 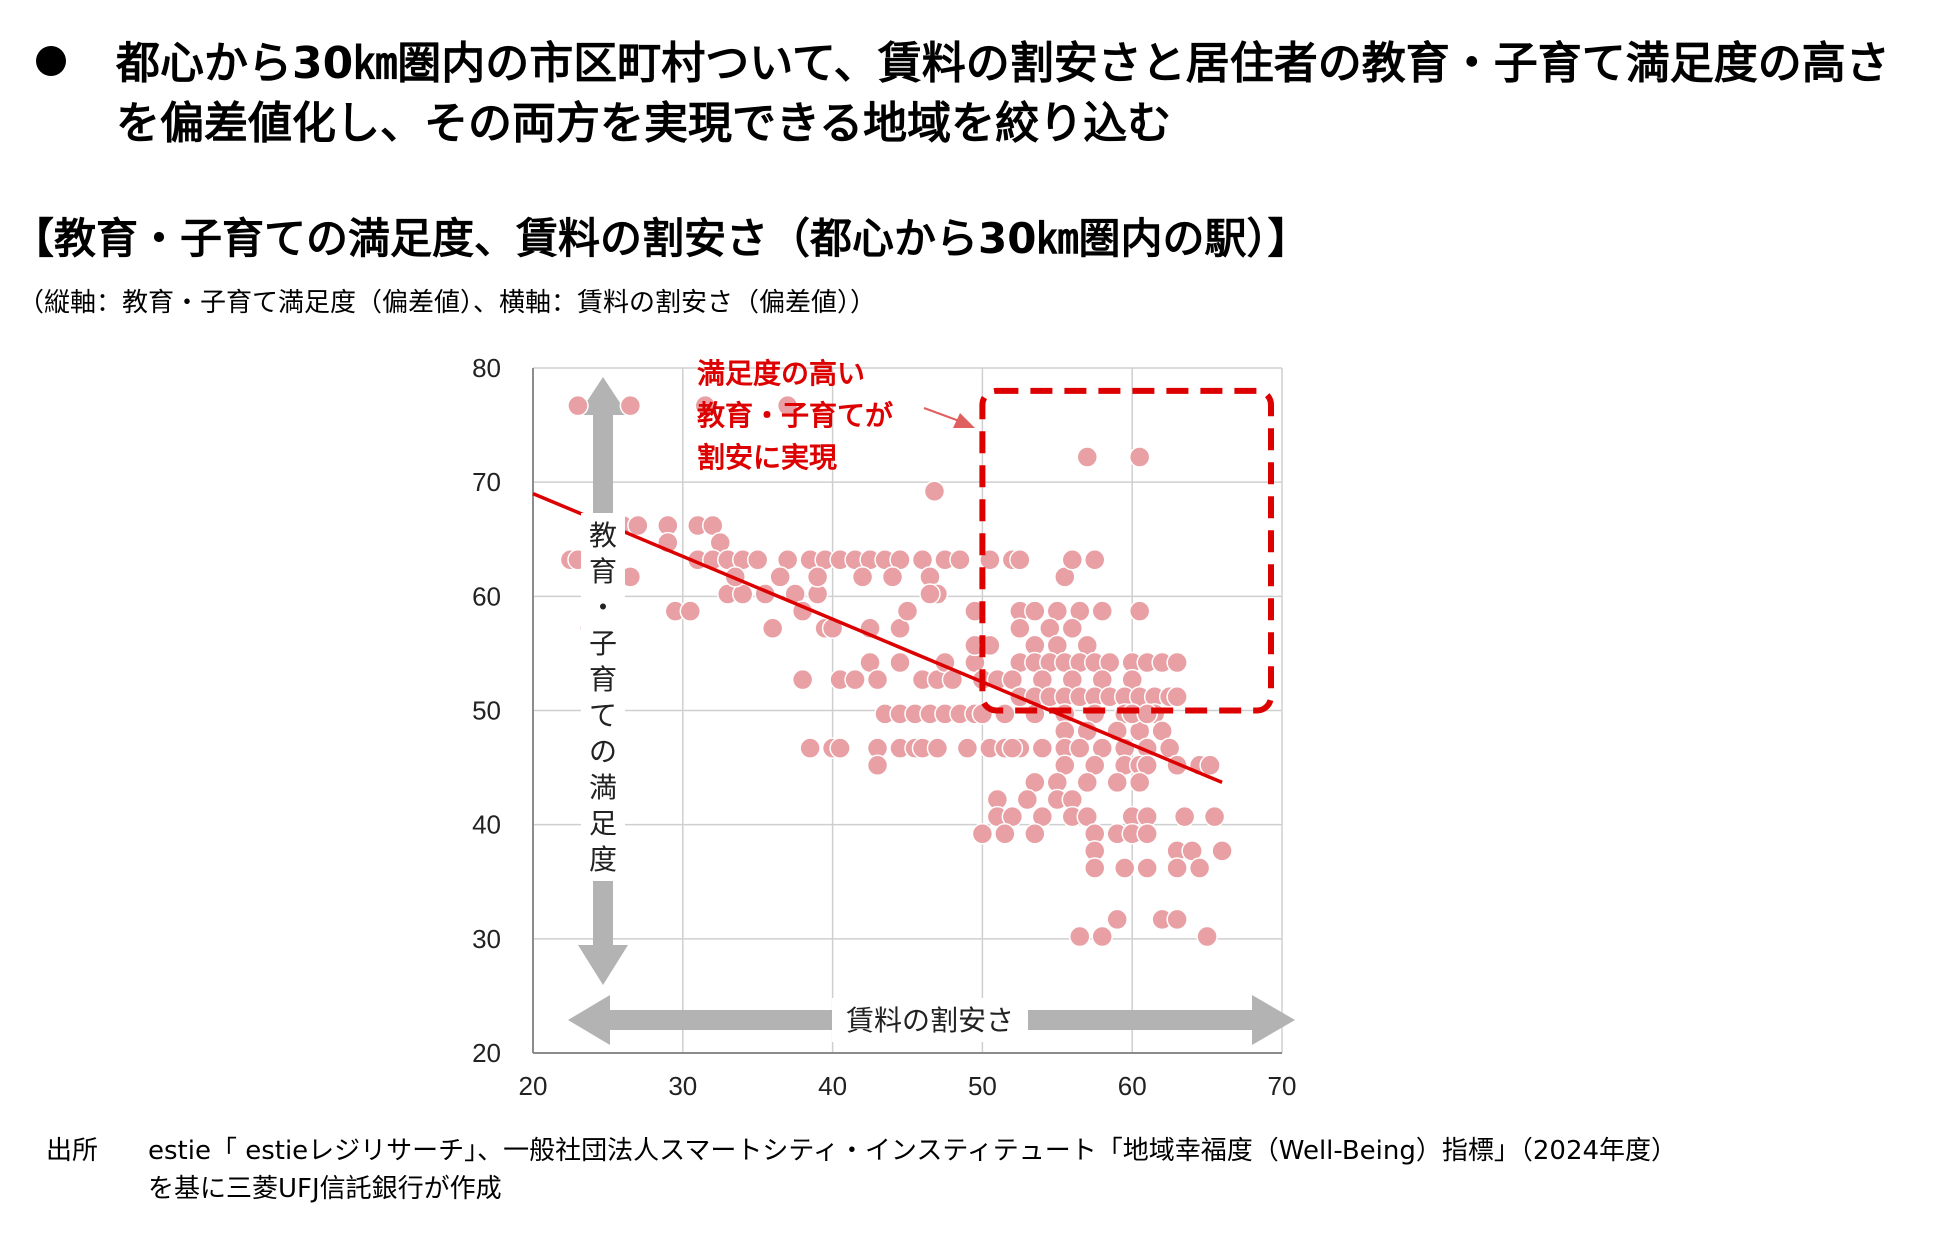 I want to click on y-tick-label: 80, so click(x=486, y=368).